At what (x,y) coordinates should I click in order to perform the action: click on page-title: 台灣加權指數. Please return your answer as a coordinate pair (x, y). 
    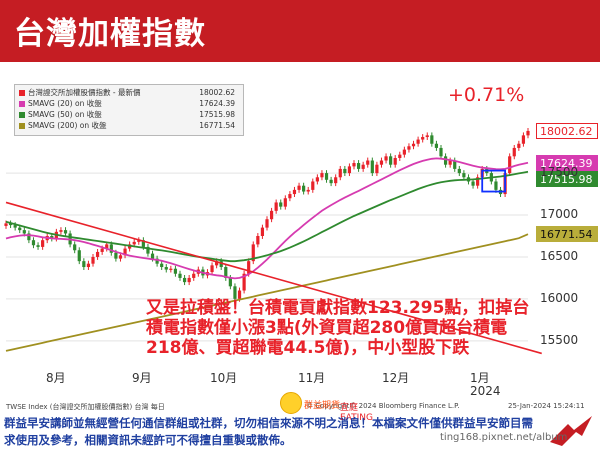
    Looking at the image, I should click on (110, 34).